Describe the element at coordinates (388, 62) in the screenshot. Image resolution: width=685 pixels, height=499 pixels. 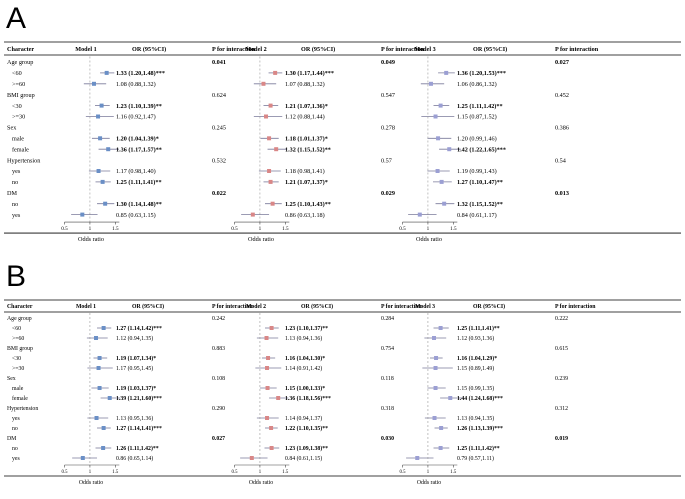
I see `p-value: 0.049` at that location.